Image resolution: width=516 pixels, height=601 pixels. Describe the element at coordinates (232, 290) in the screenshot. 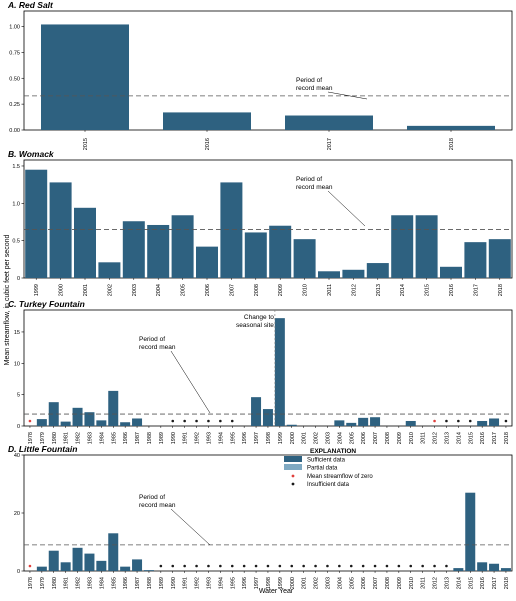

I see `x-tick-label: 2007` at that location.